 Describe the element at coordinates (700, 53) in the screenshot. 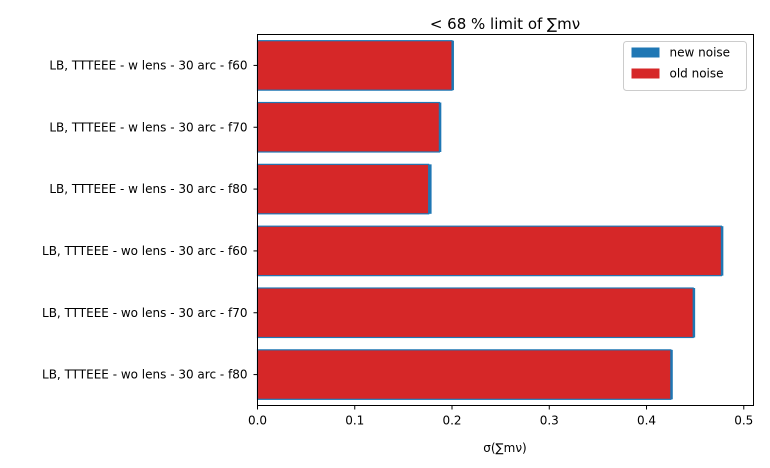

I see `legend-label-new-noise: new noise` at that location.